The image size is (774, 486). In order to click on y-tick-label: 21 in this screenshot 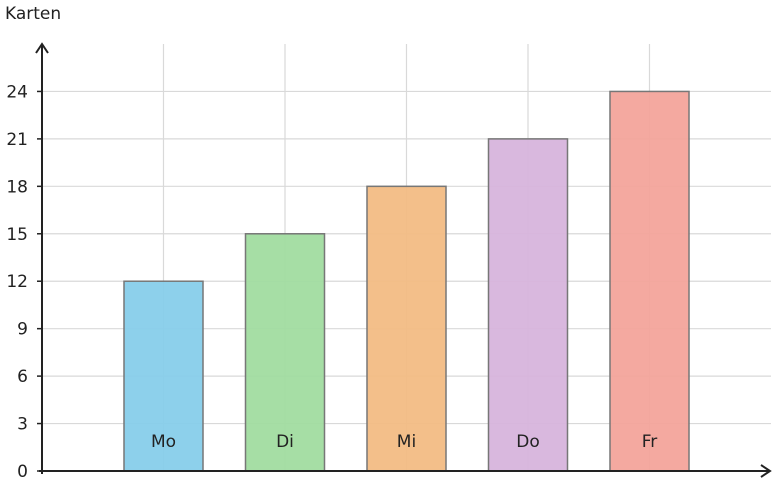, I will do `click(17, 140)`.